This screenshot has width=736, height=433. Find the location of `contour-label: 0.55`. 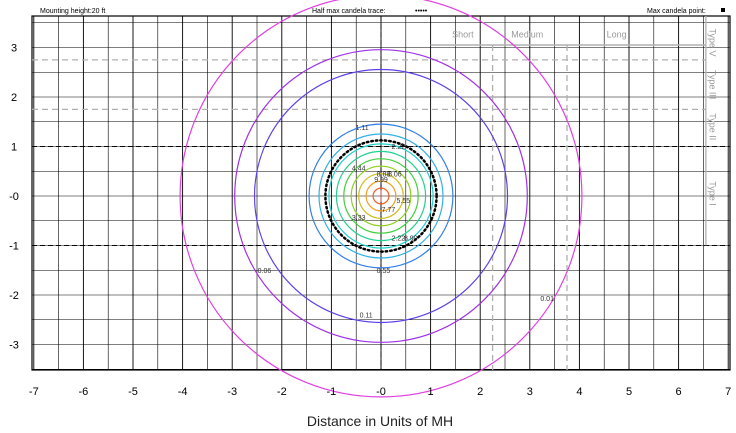

contour-label: 0.55 is located at coordinates (384, 271).